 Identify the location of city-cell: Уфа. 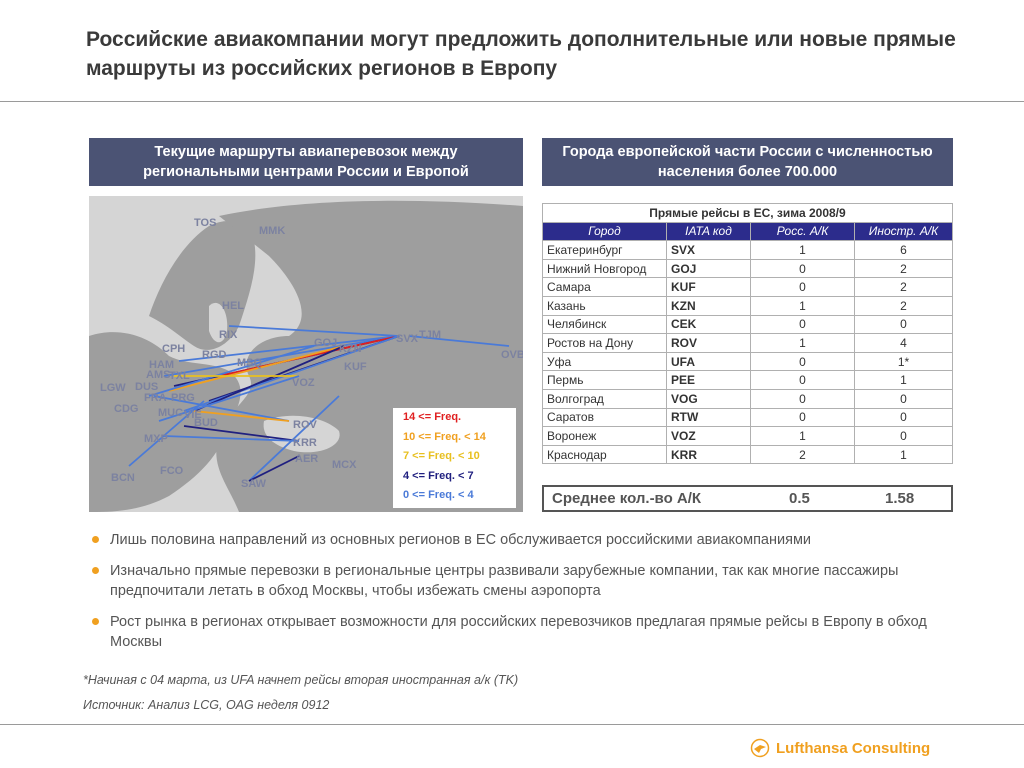
(604, 361).